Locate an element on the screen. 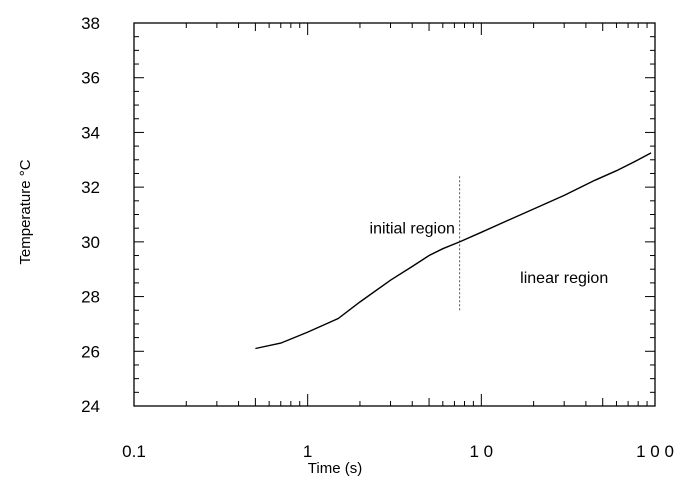 This screenshot has height=480, width=682. x-tick-labels: 0.1 1 1 0 1 0 0 is located at coordinates (398, 451).